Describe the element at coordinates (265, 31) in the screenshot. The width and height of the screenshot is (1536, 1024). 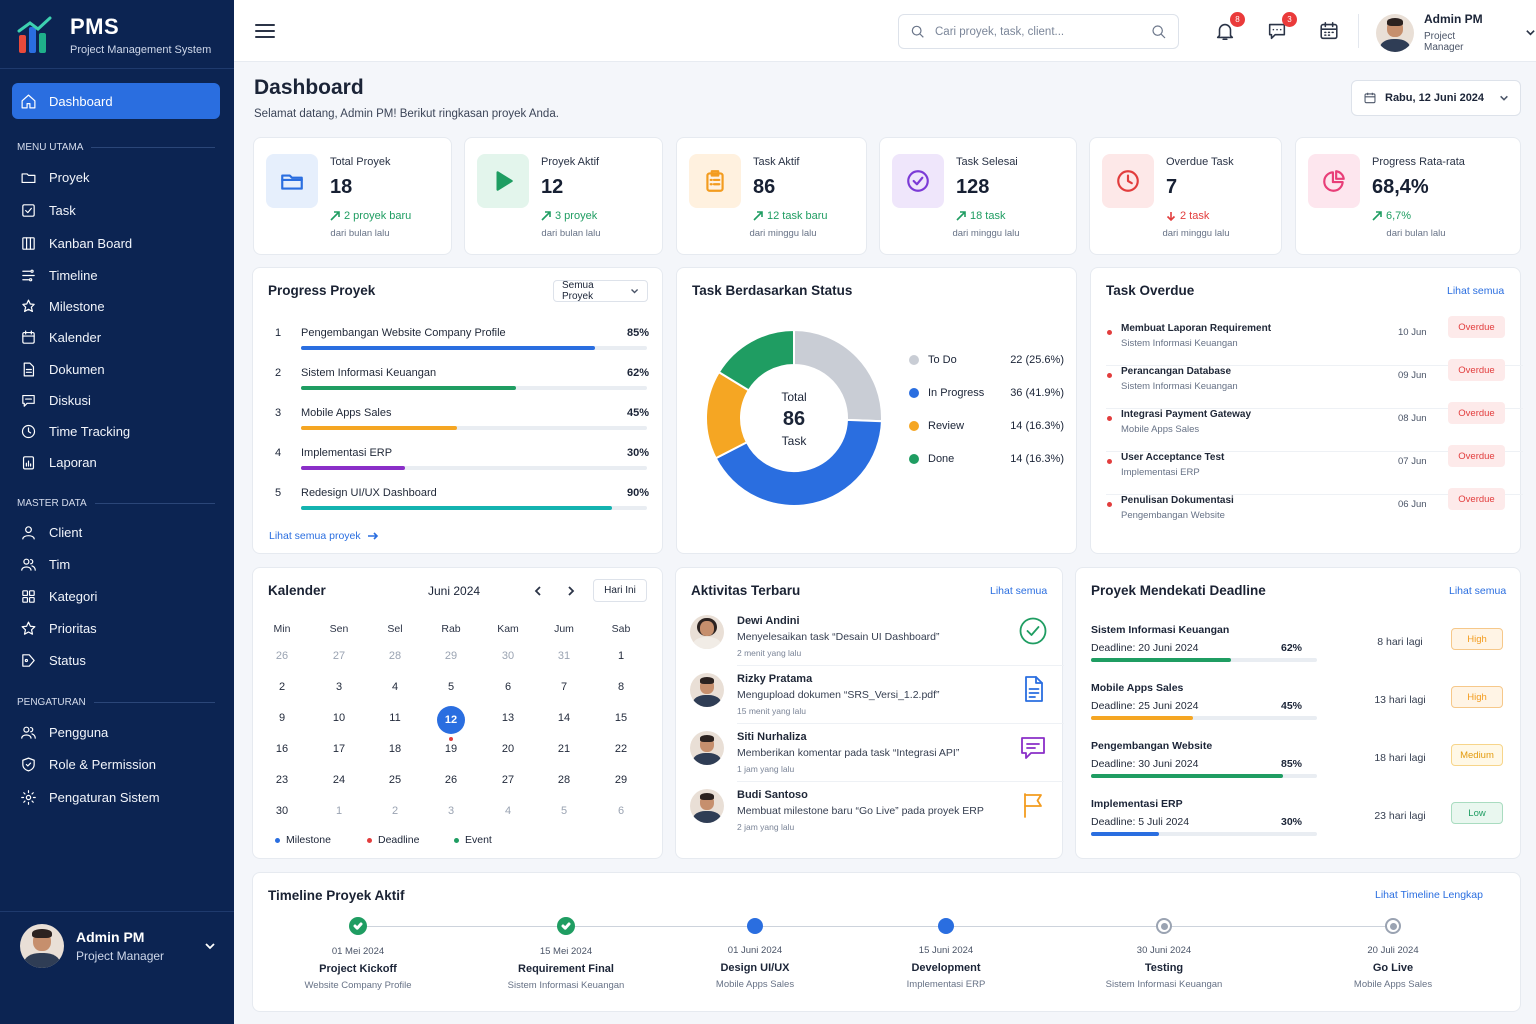
I see `hamburger-menu-icon` at that location.